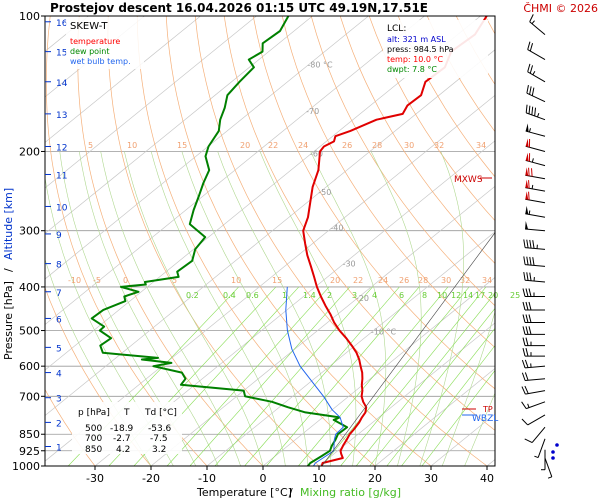  What do you see at coordinates (309, 295) in the screenshot?
I see `mixing-ratio-label: 1.4` at bounding box center [309, 295].